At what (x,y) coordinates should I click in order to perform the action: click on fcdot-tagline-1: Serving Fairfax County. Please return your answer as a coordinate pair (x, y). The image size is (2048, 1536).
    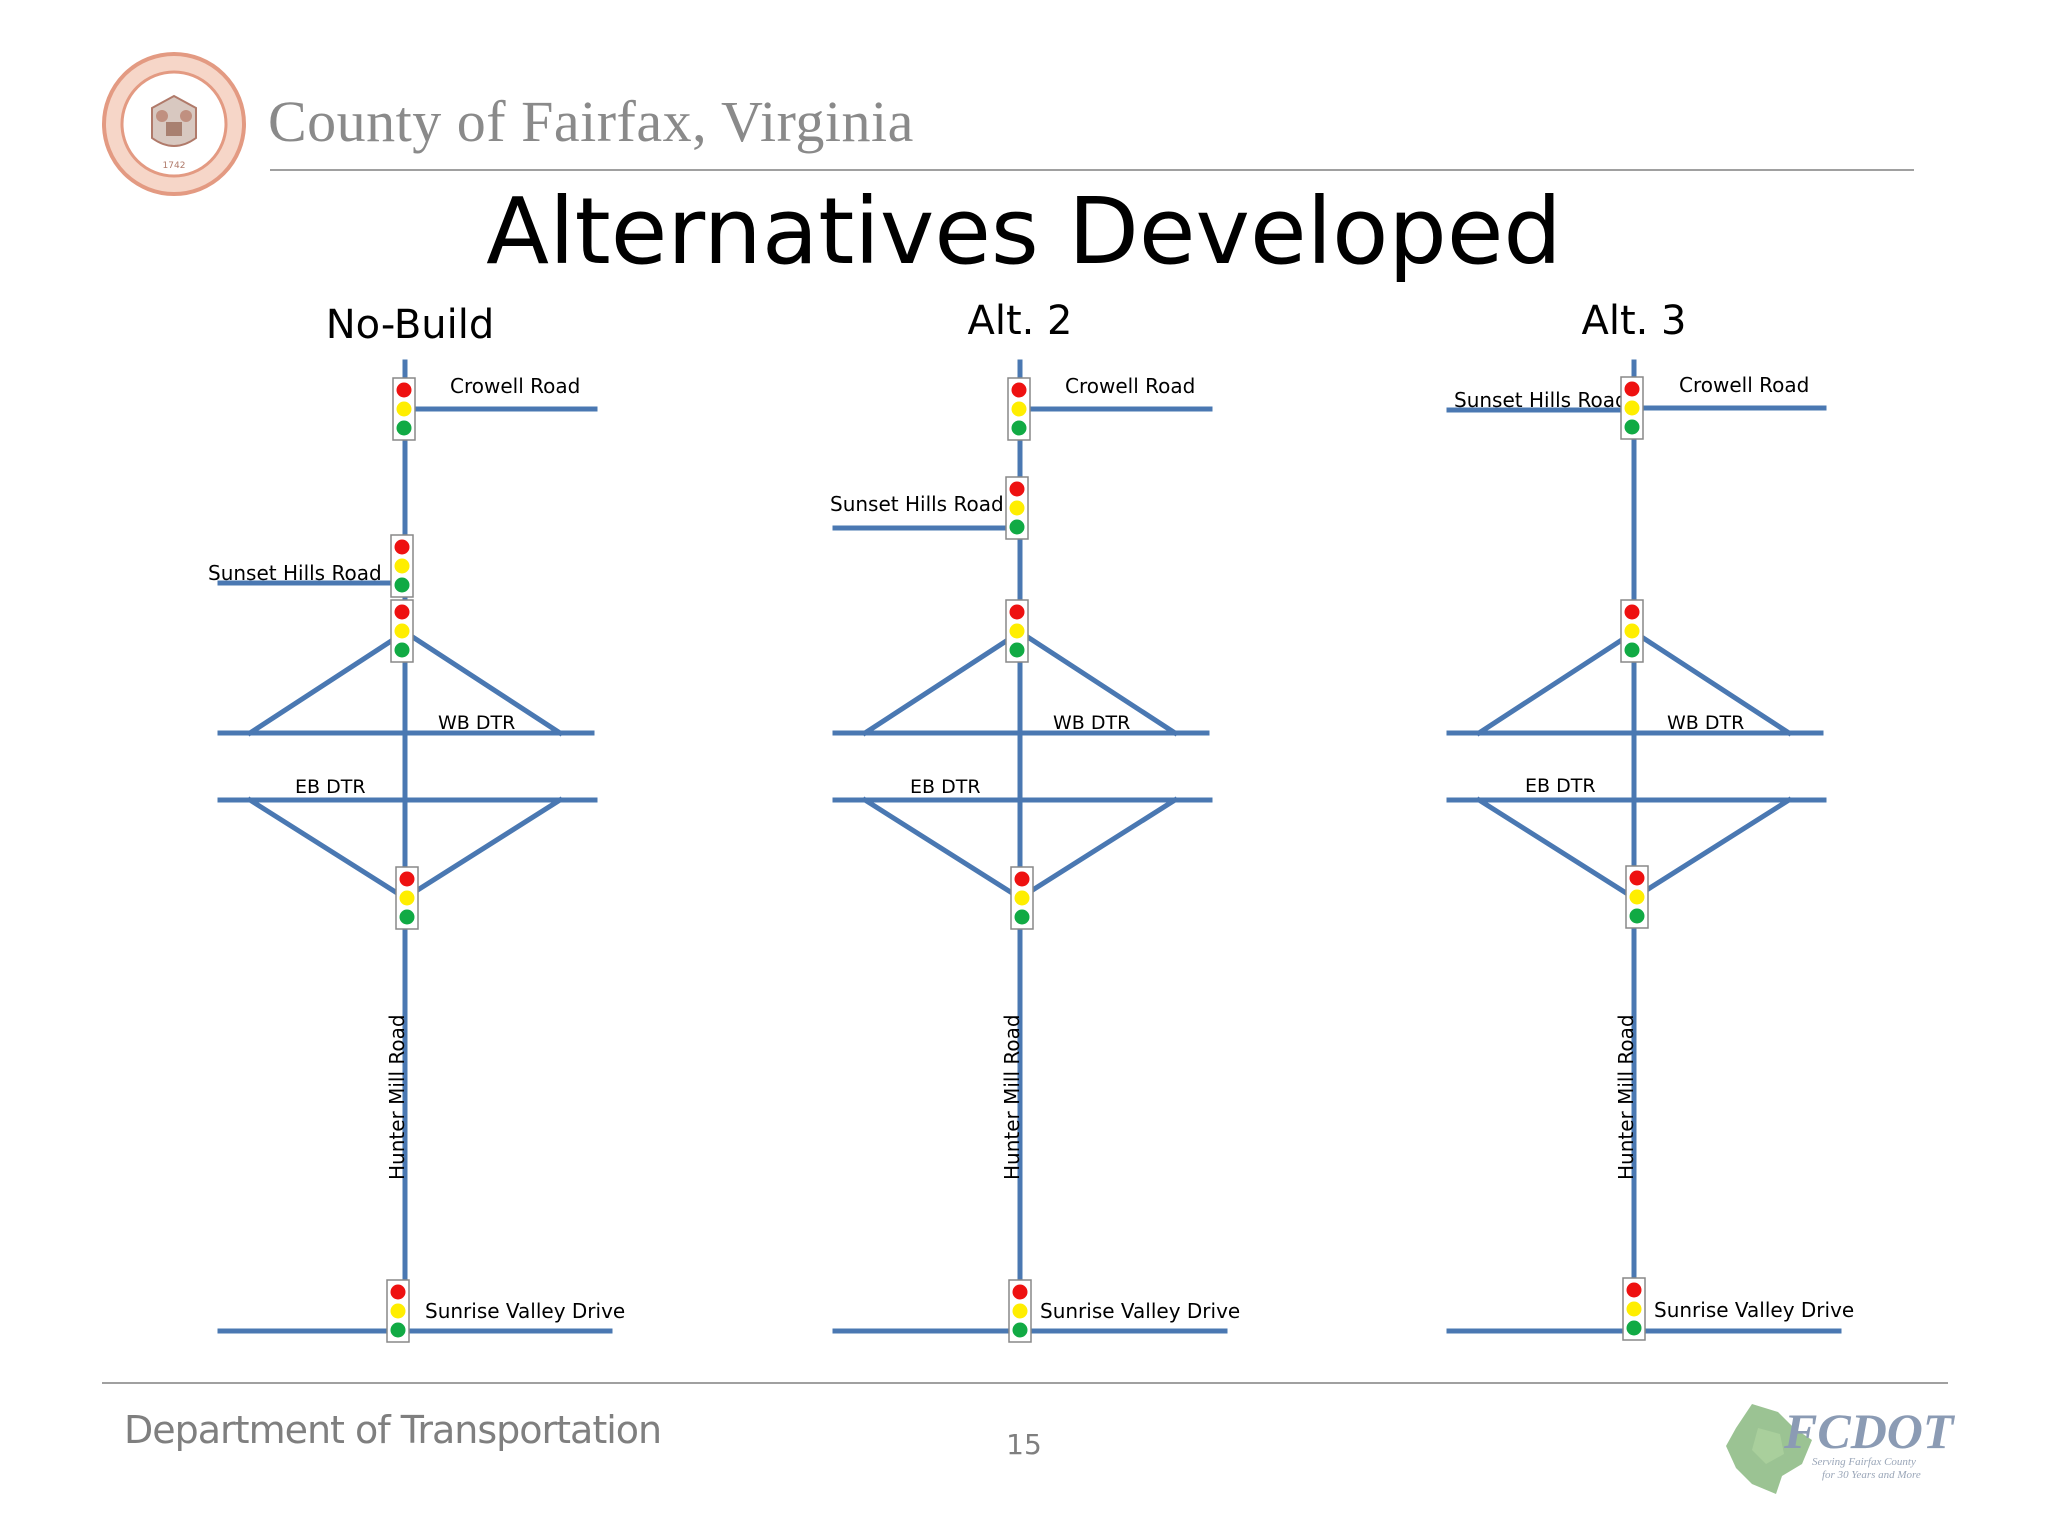
    Looking at the image, I should click on (1864, 1462).